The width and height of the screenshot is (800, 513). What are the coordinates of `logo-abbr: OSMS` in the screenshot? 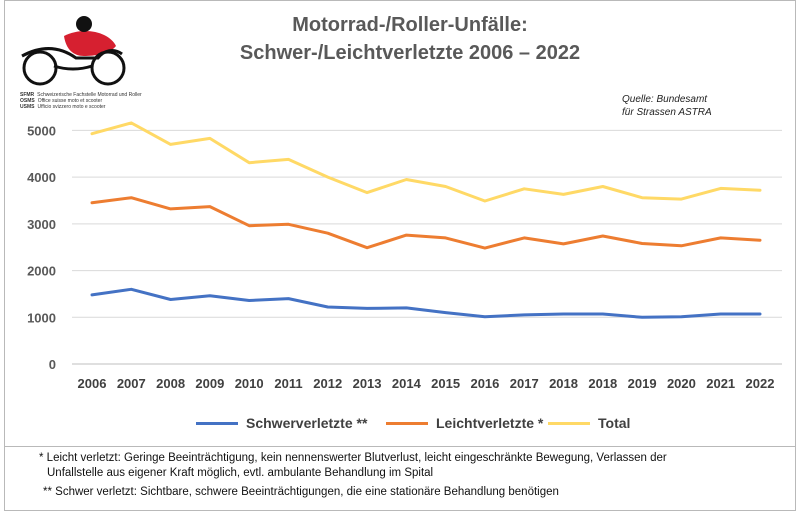 It's located at (27, 101).